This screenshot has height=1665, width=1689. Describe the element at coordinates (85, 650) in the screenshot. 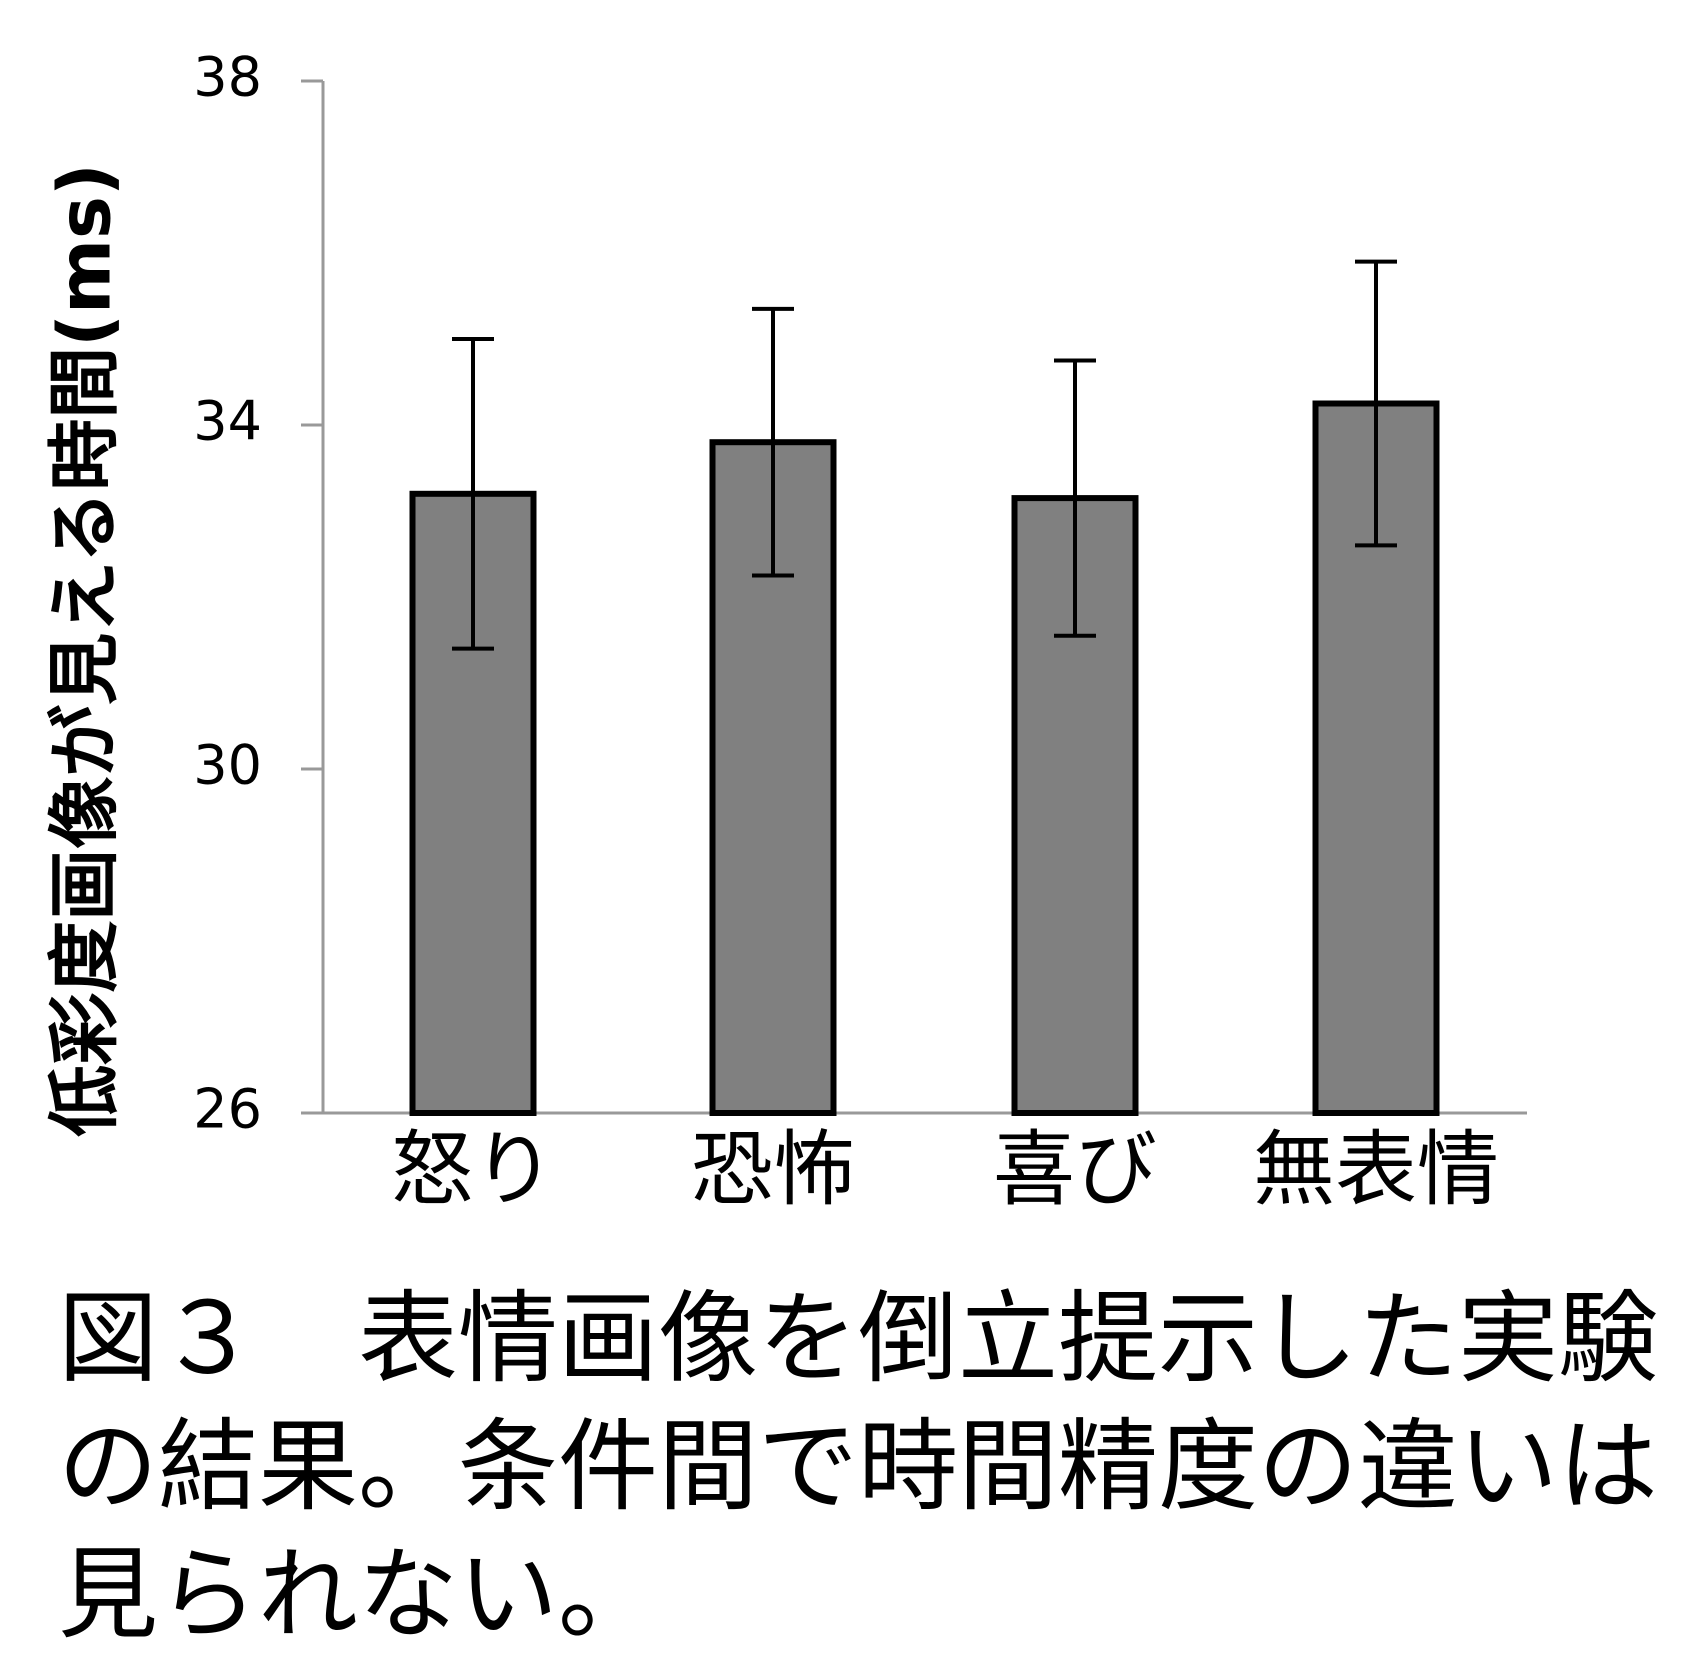

I see `y-axis-label: 低彩度画像が見える時間(ms)` at that location.